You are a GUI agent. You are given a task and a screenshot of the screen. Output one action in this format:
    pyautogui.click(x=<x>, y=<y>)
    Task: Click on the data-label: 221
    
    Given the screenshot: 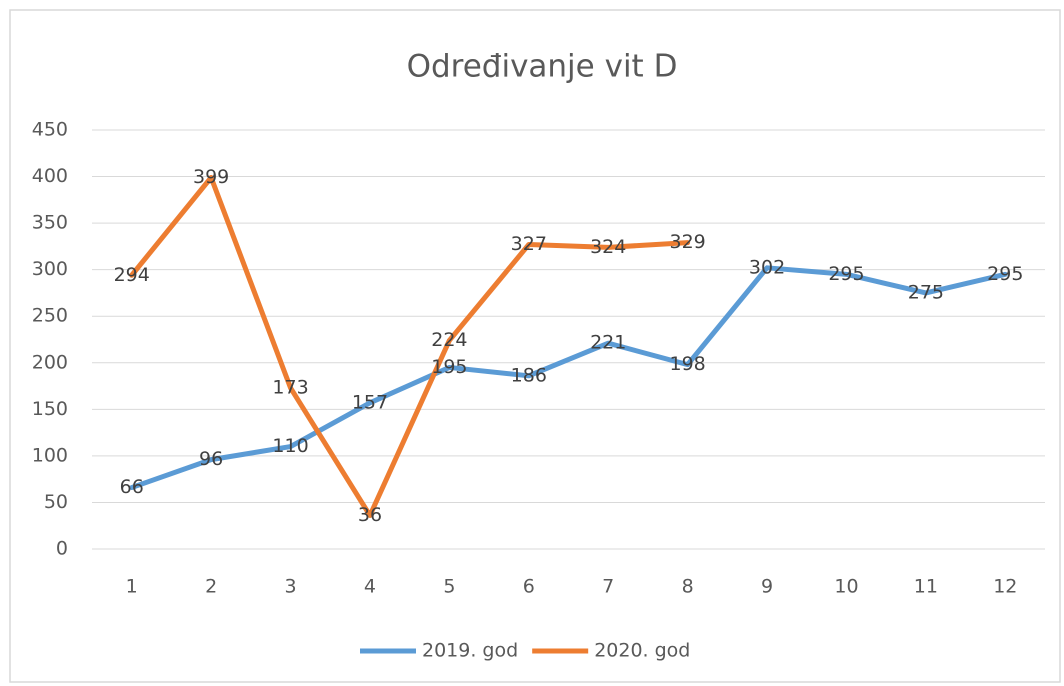 What is the action you would take?
    pyautogui.click(x=608, y=343)
    